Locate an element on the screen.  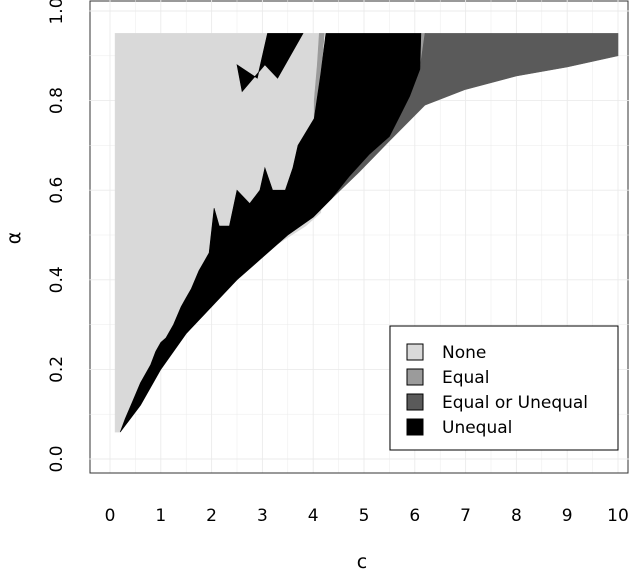
y-tick-label: 0.2 is located at coordinates (57, 369).